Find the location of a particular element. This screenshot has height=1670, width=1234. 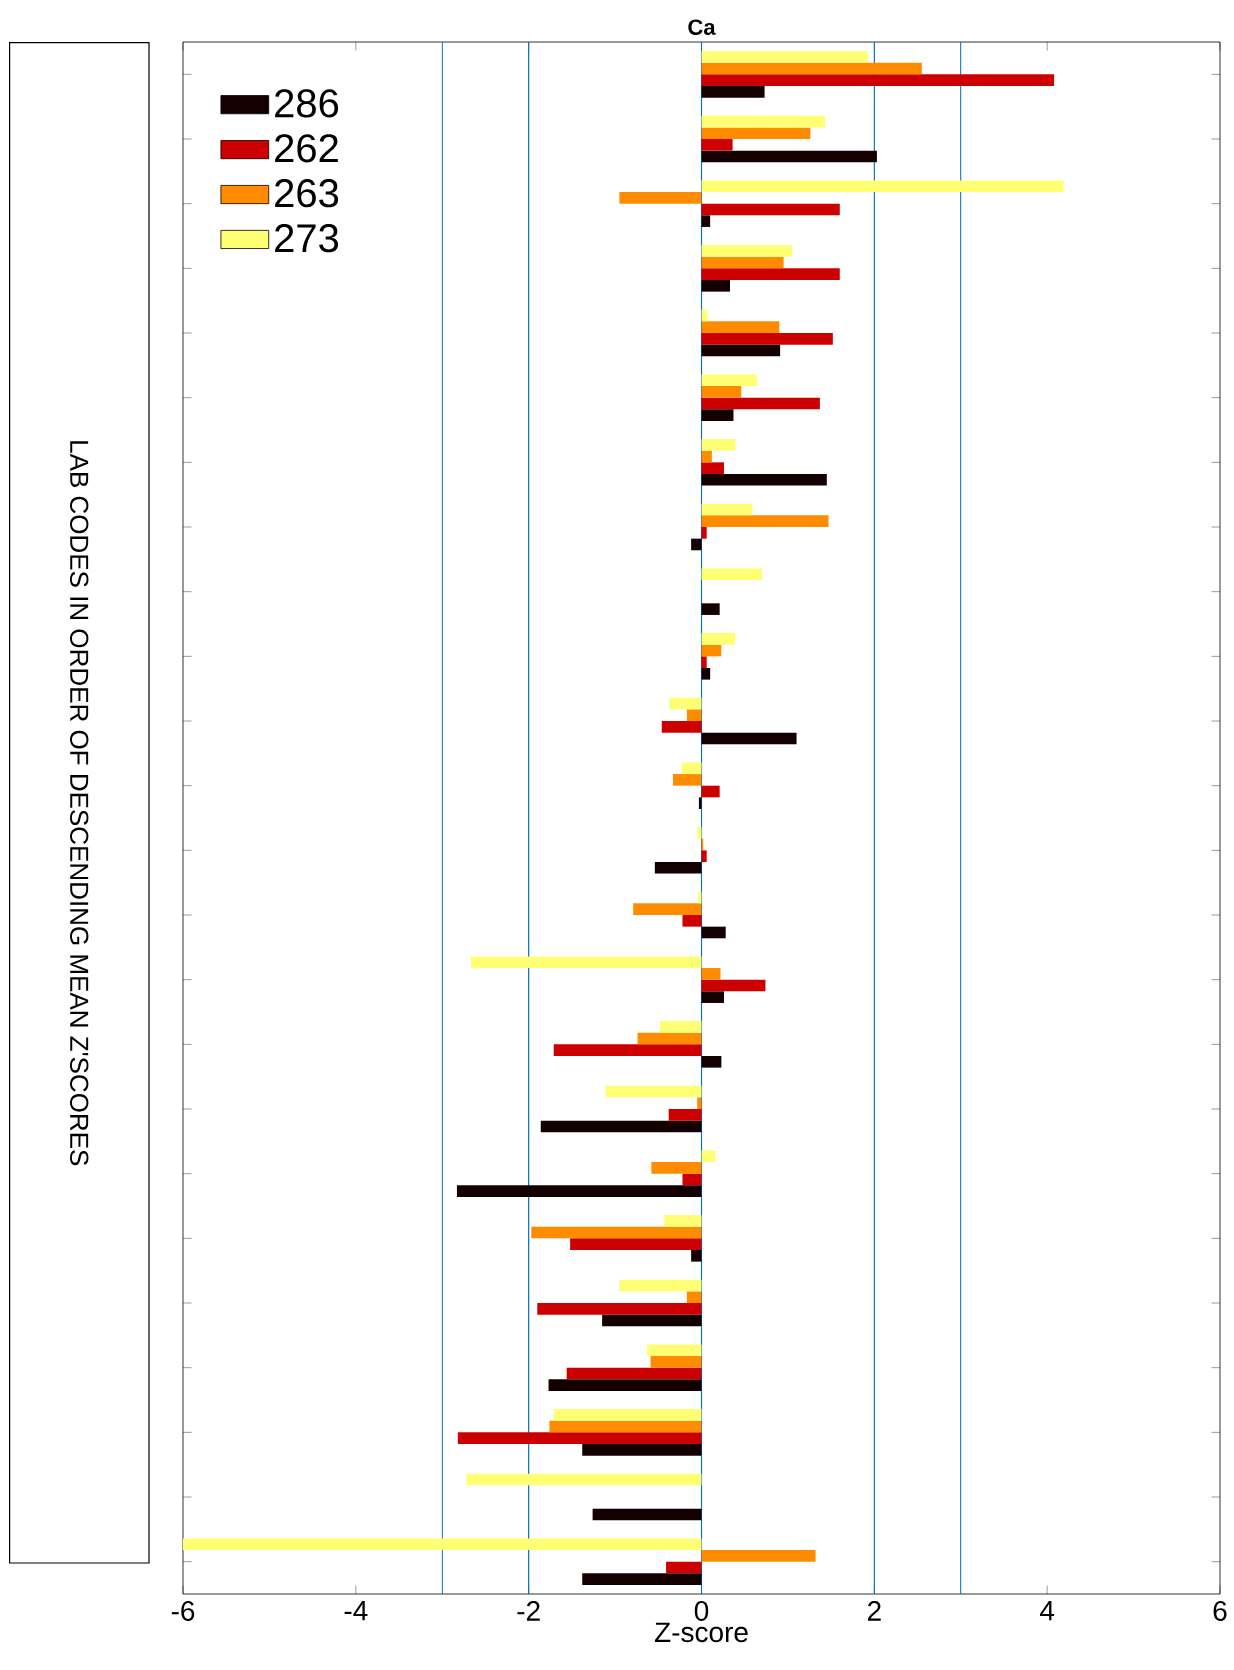

legend-label: 273 is located at coordinates (306, 238).